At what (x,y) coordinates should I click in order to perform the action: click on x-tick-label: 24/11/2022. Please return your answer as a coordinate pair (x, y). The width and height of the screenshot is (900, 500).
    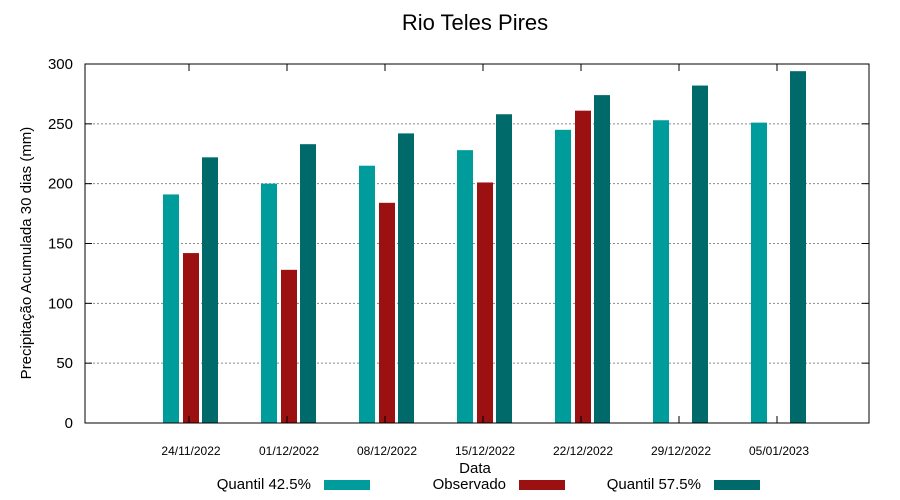
    Looking at the image, I should click on (190, 451).